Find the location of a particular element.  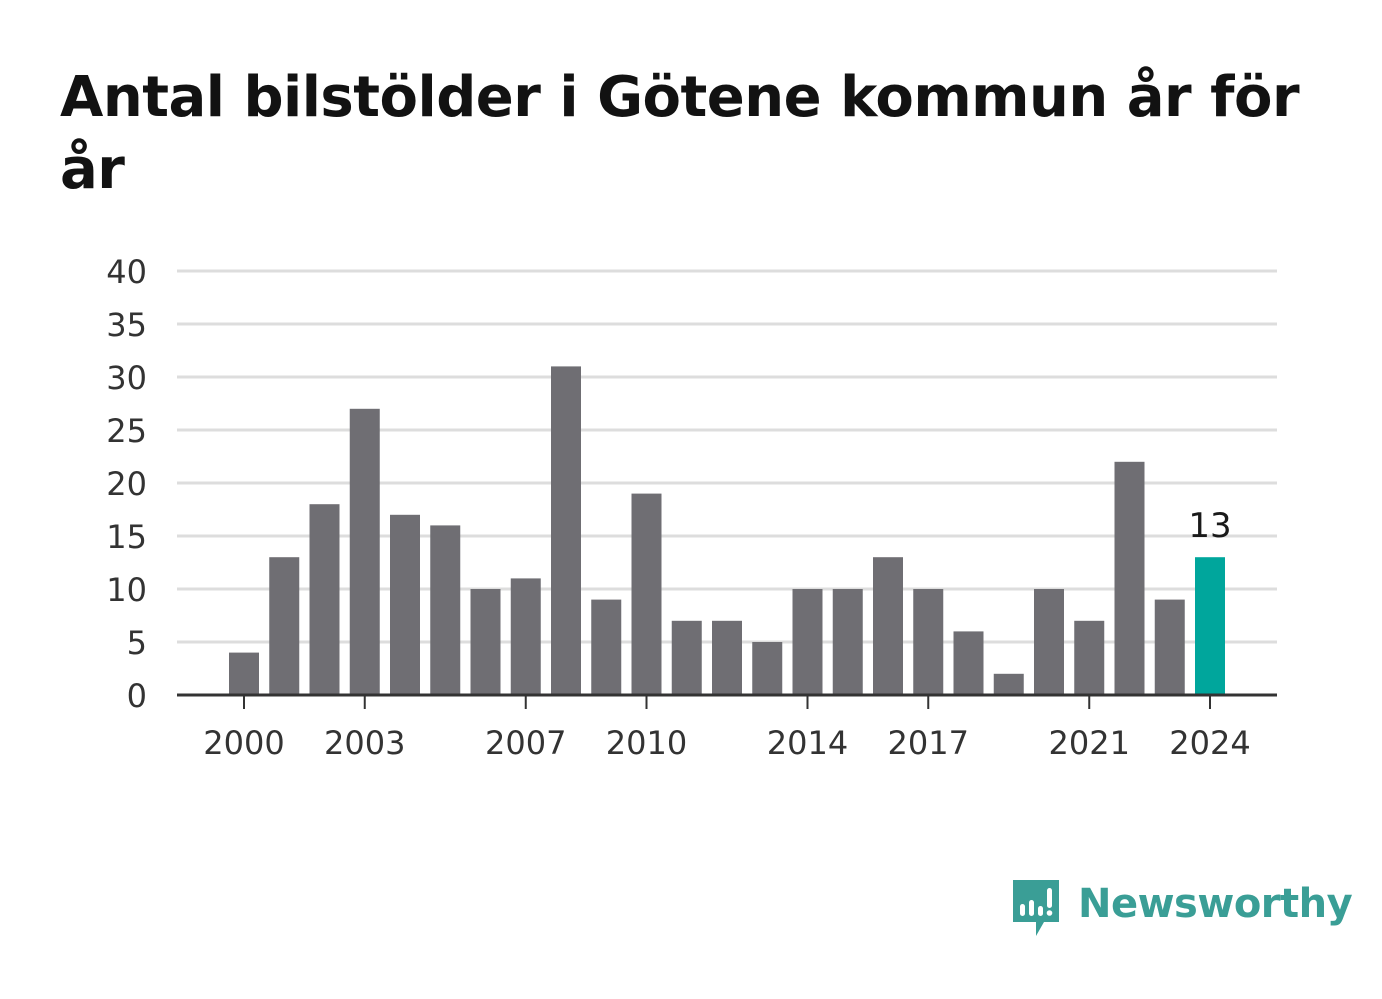

data-label-2024: 13 is located at coordinates (1209, 526).